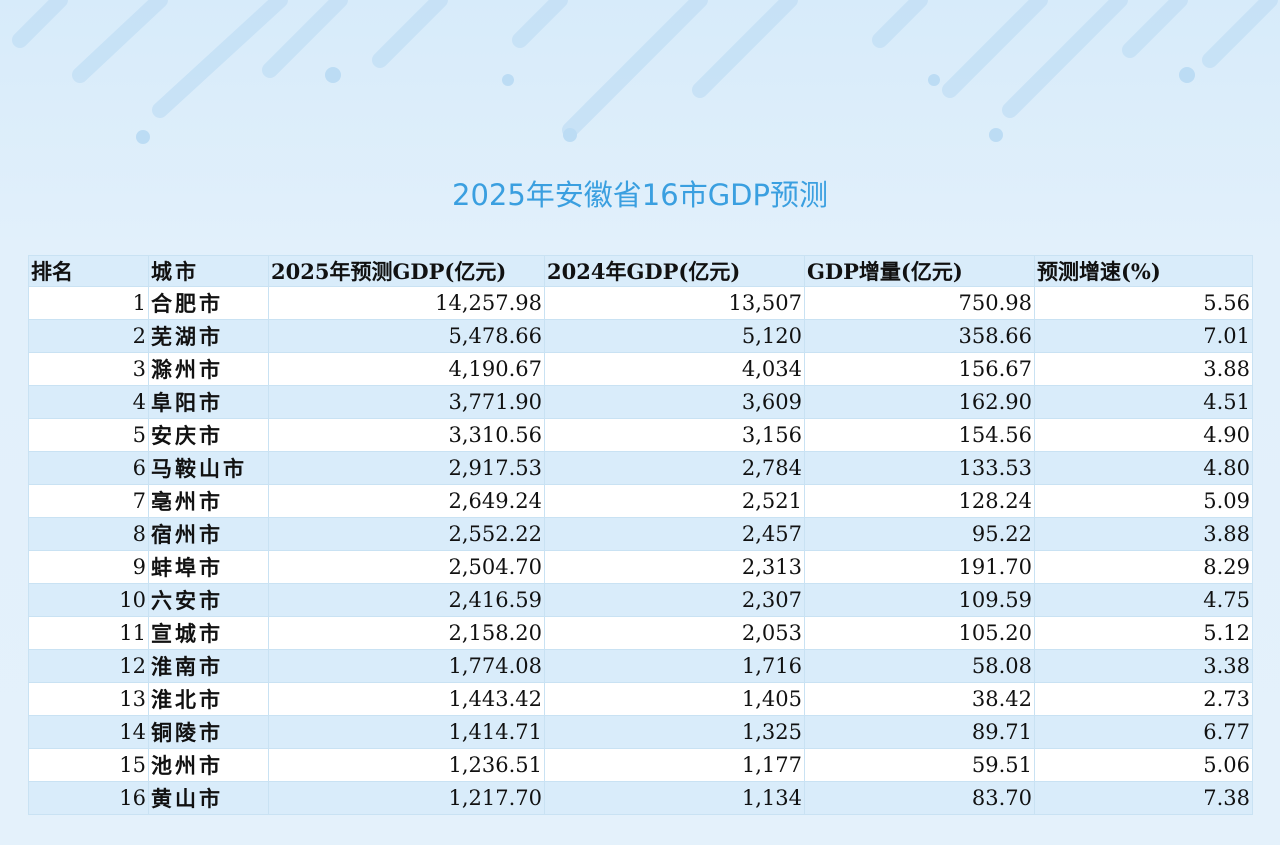 This screenshot has height=845, width=1280. I want to click on cell-rank: 6, so click(88, 468).